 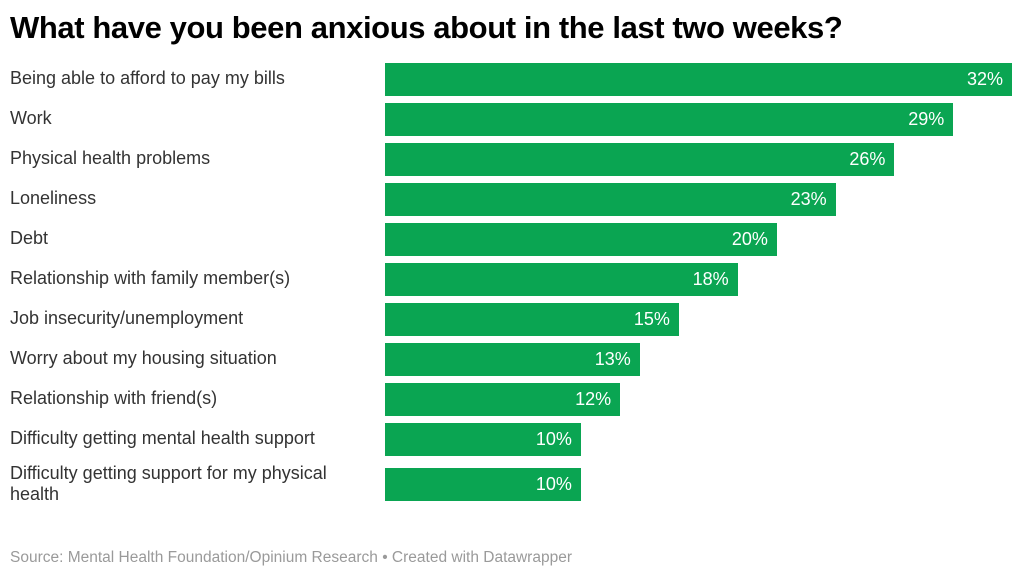 I want to click on bar-track: 26%, so click(x=698, y=159).